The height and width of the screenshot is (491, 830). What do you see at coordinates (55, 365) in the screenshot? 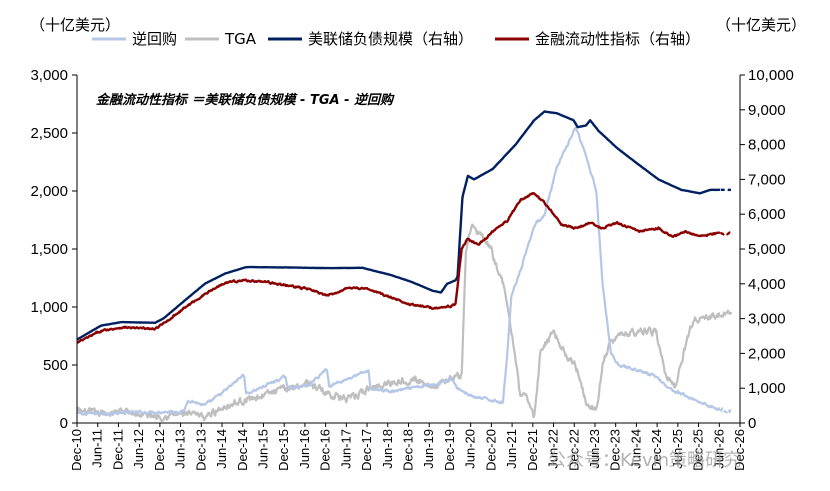
I see `left-tick-label: 500` at bounding box center [55, 365].